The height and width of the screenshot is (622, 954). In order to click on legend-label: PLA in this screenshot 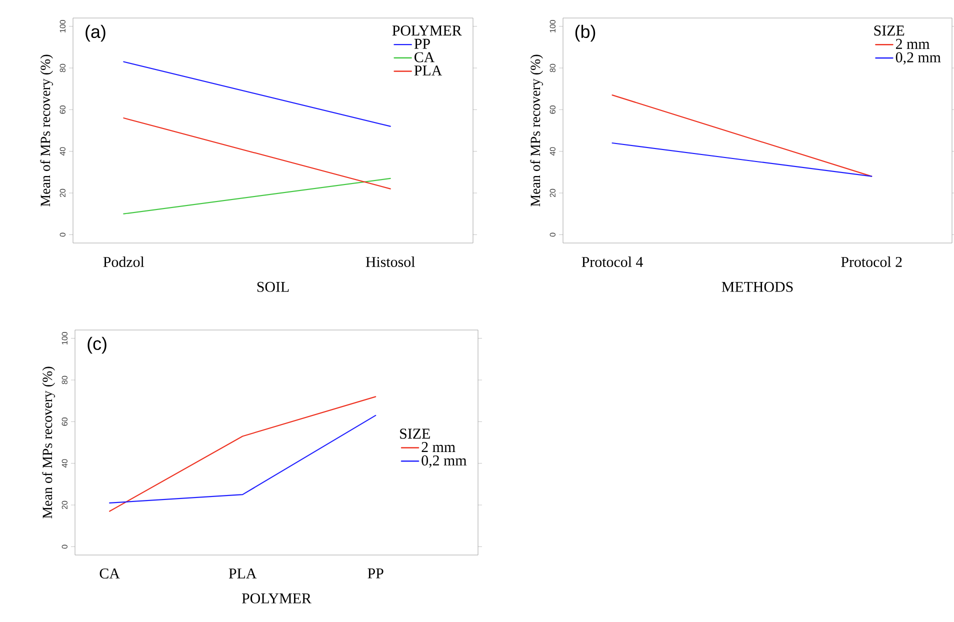, I will do `click(428, 71)`.